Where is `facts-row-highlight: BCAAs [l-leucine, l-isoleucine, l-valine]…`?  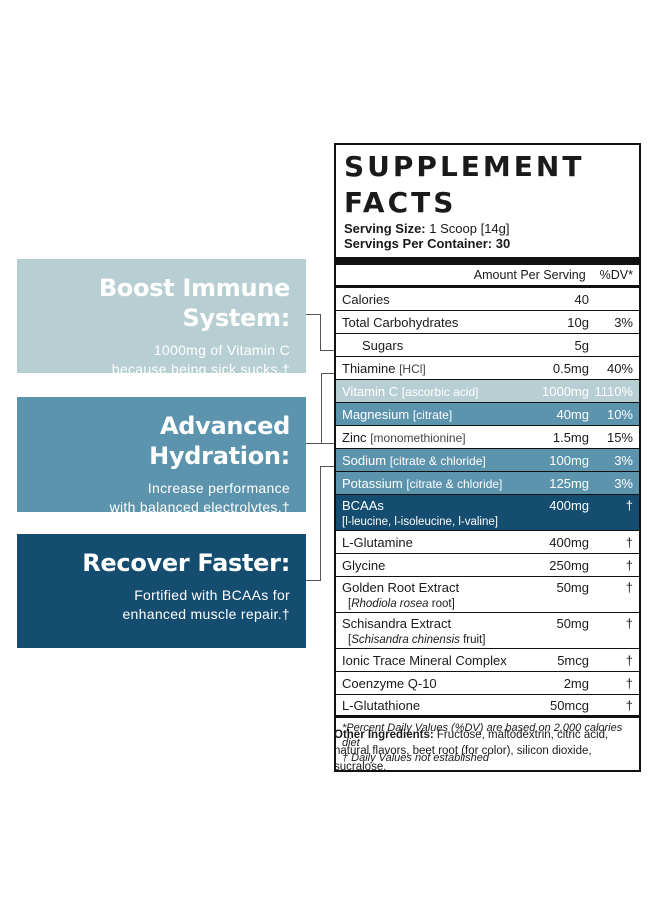
facts-row-highlight: BCAAs [l-leucine, l-isoleucine, l-valine]… is located at coordinates (487, 513).